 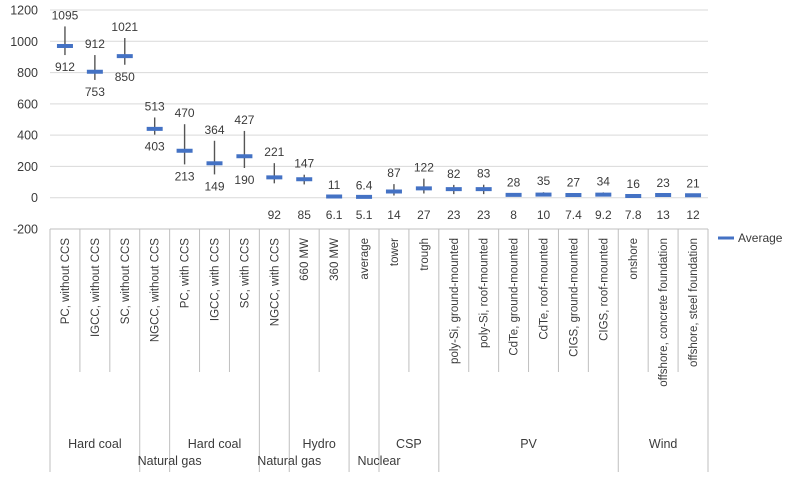 I want to click on category-label: 660 MW, so click(x=305, y=259).